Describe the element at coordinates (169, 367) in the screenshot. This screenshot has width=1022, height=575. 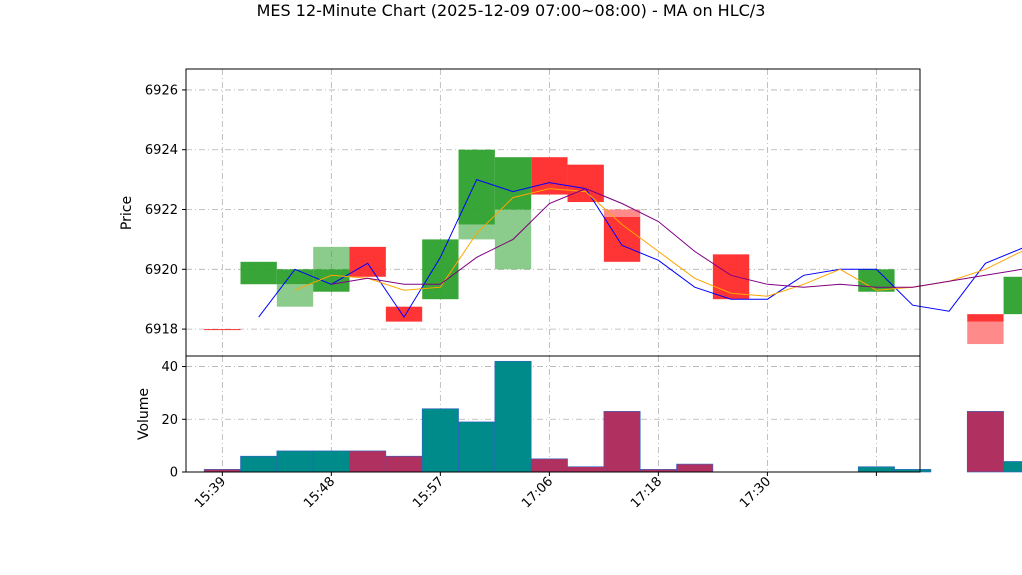
I see `volume-y-tick-label: 40` at that location.